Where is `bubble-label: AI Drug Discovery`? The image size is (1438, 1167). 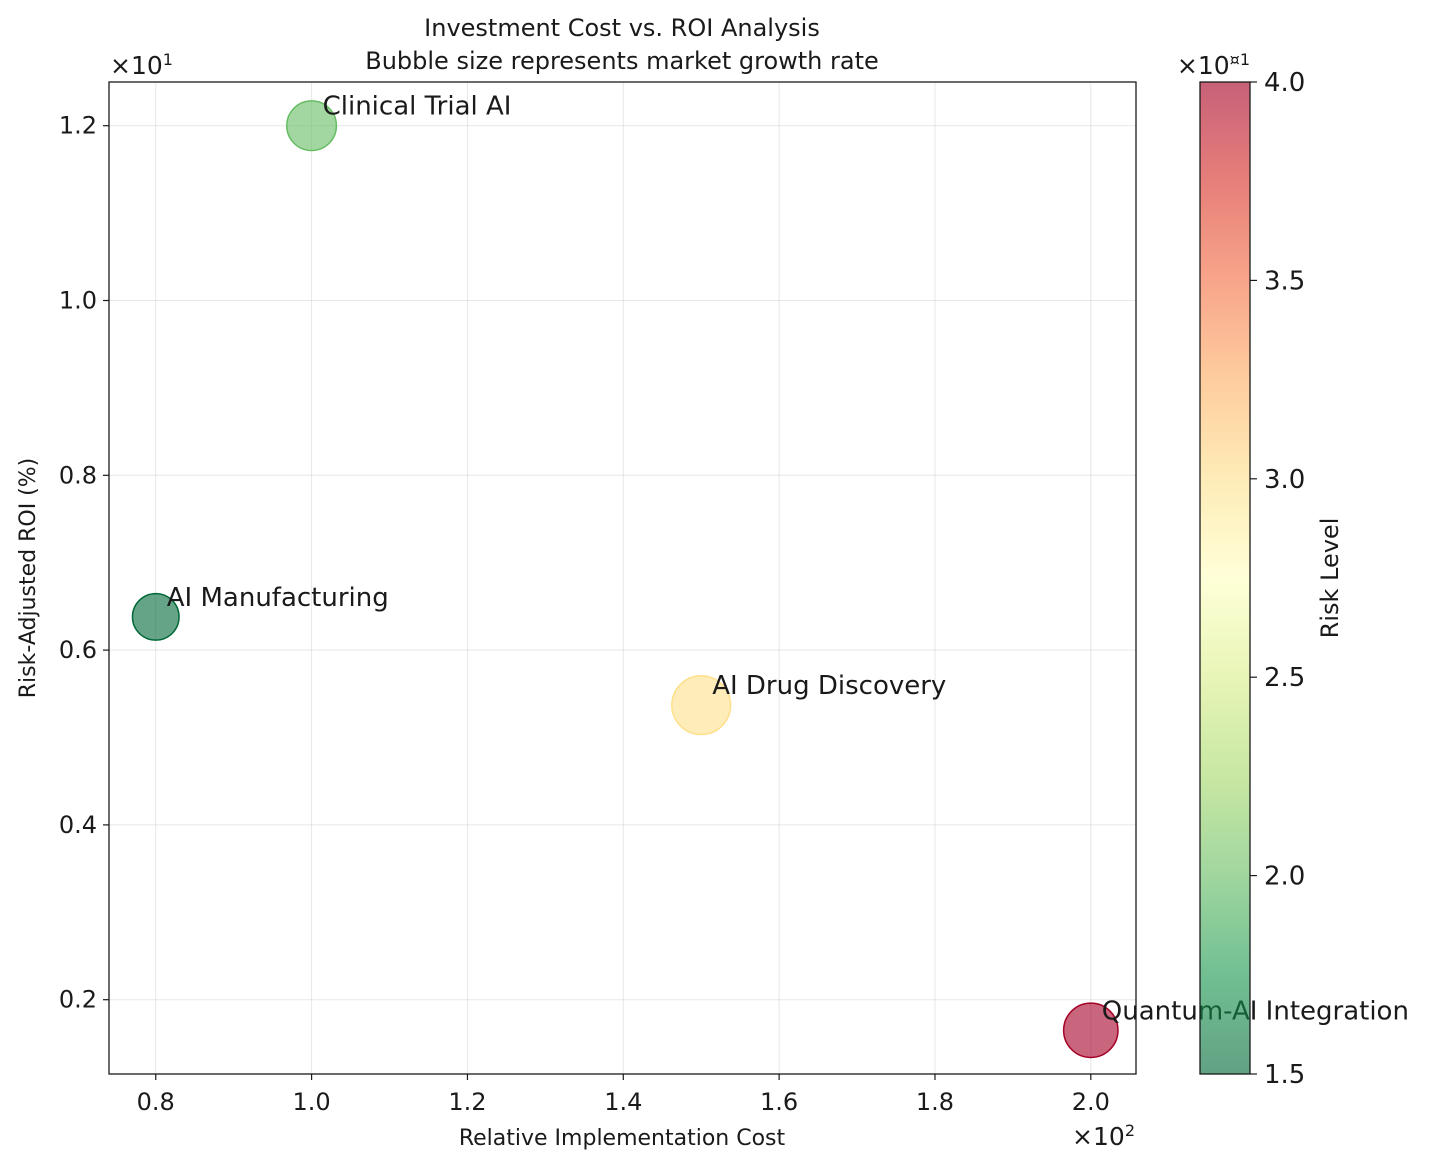 bubble-label: AI Drug Discovery is located at coordinates (829, 686).